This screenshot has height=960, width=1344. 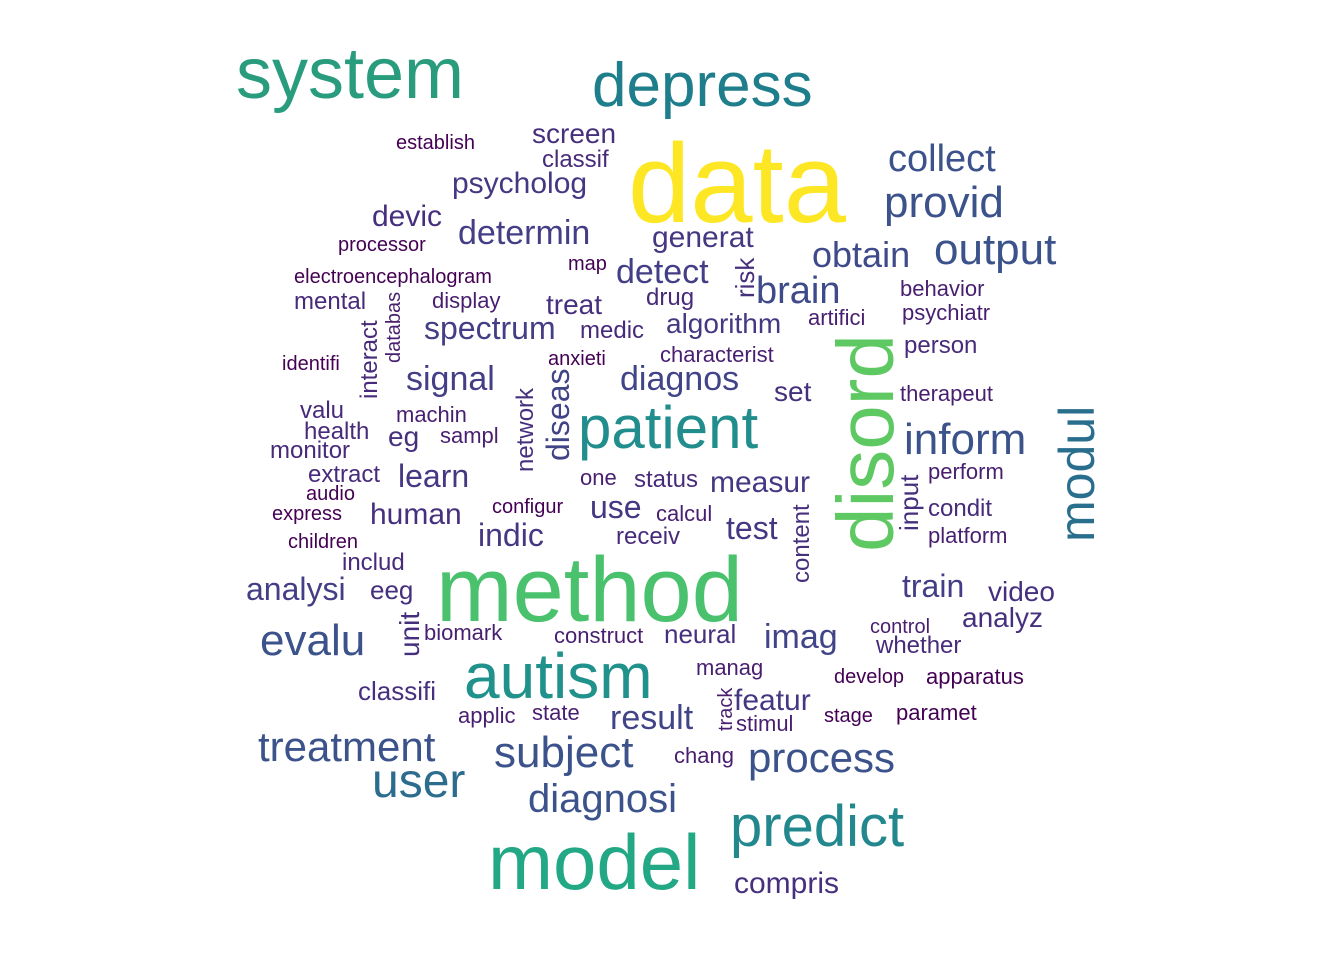 I want to click on word-audio: audio, so click(x=330, y=494).